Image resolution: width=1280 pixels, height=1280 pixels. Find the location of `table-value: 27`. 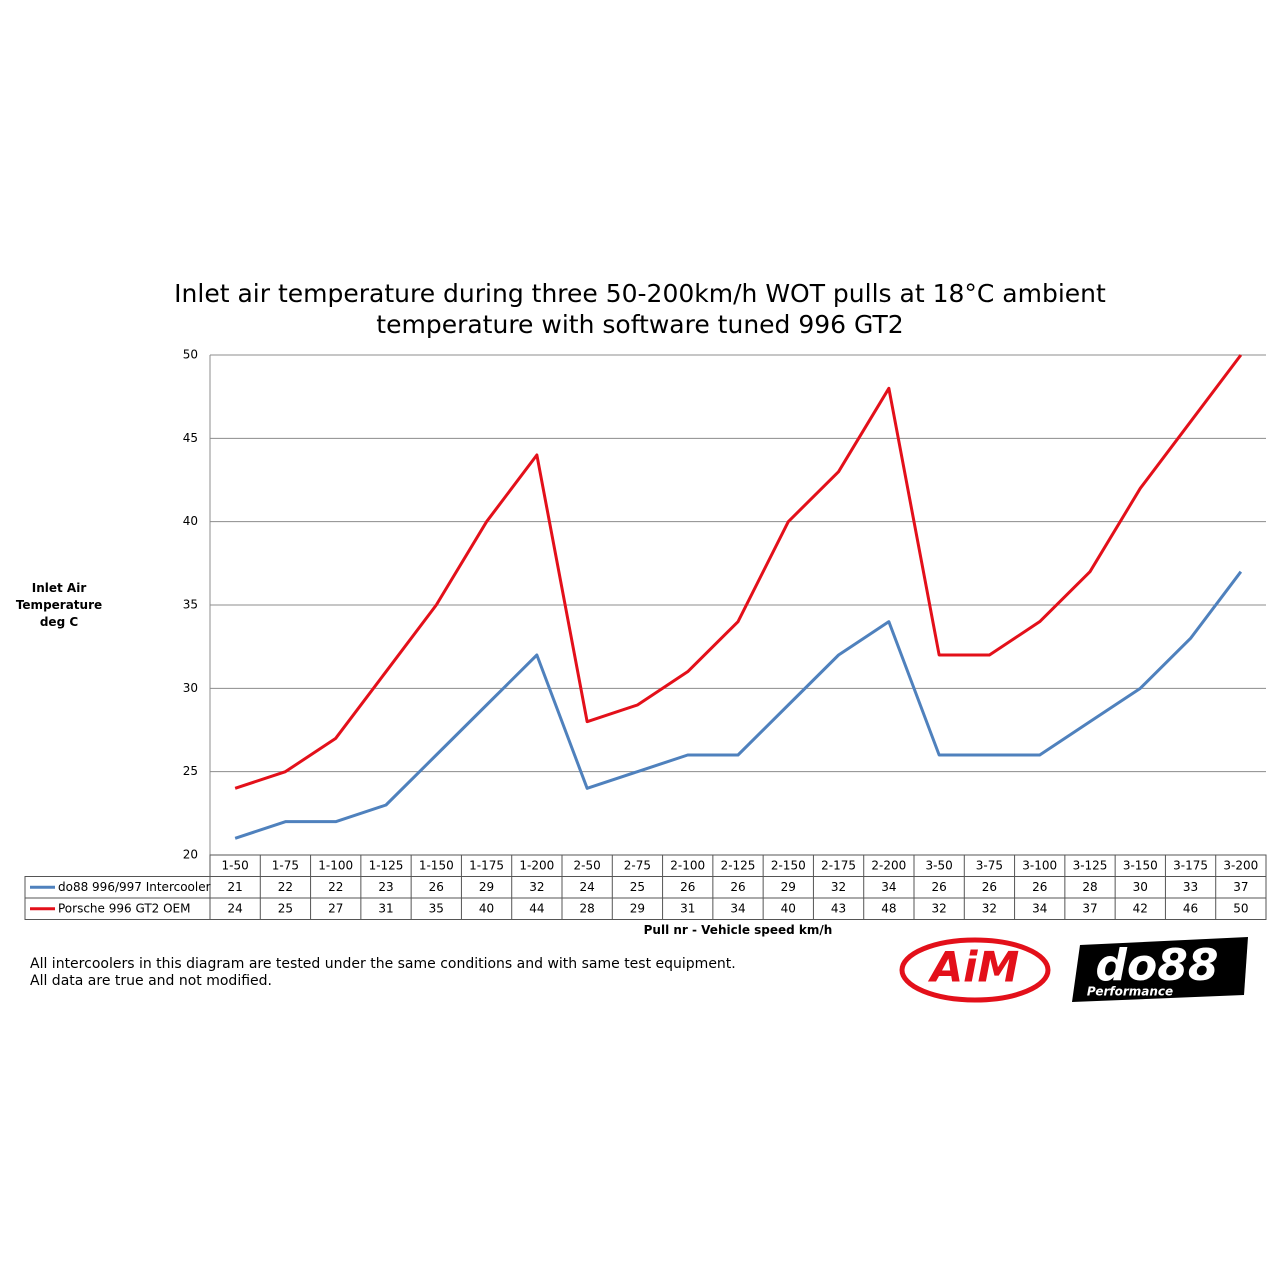

table-value: 27 is located at coordinates (335, 908).